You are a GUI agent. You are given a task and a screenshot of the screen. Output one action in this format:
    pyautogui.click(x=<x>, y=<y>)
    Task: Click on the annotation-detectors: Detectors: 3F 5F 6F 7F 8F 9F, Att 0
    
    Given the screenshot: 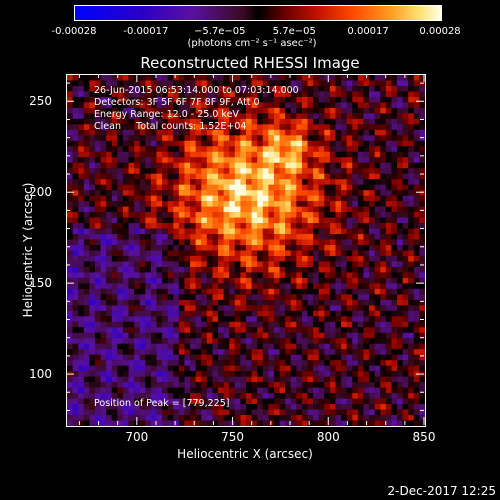 What is the action you would take?
    pyautogui.click(x=177, y=102)
    